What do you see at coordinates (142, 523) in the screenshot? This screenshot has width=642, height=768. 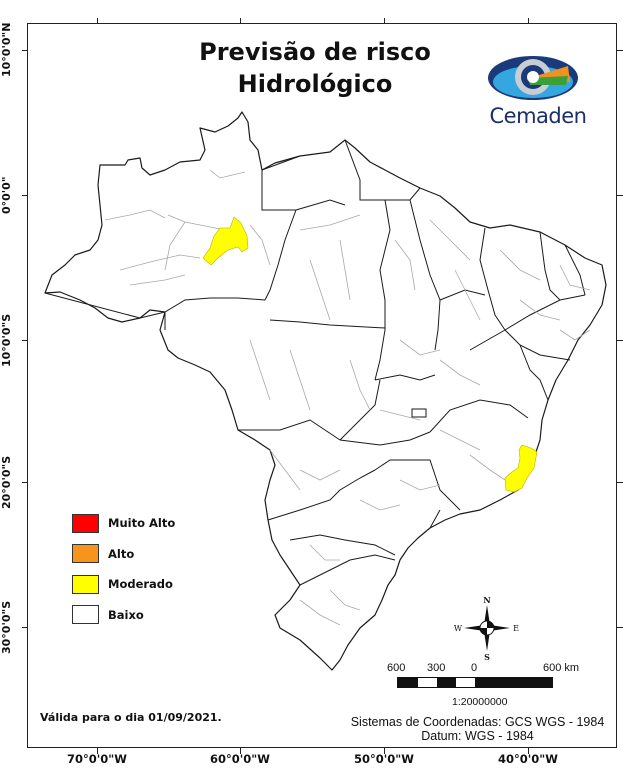 I see `legend-label: Muito Alto` at bounding box center [142, 523].